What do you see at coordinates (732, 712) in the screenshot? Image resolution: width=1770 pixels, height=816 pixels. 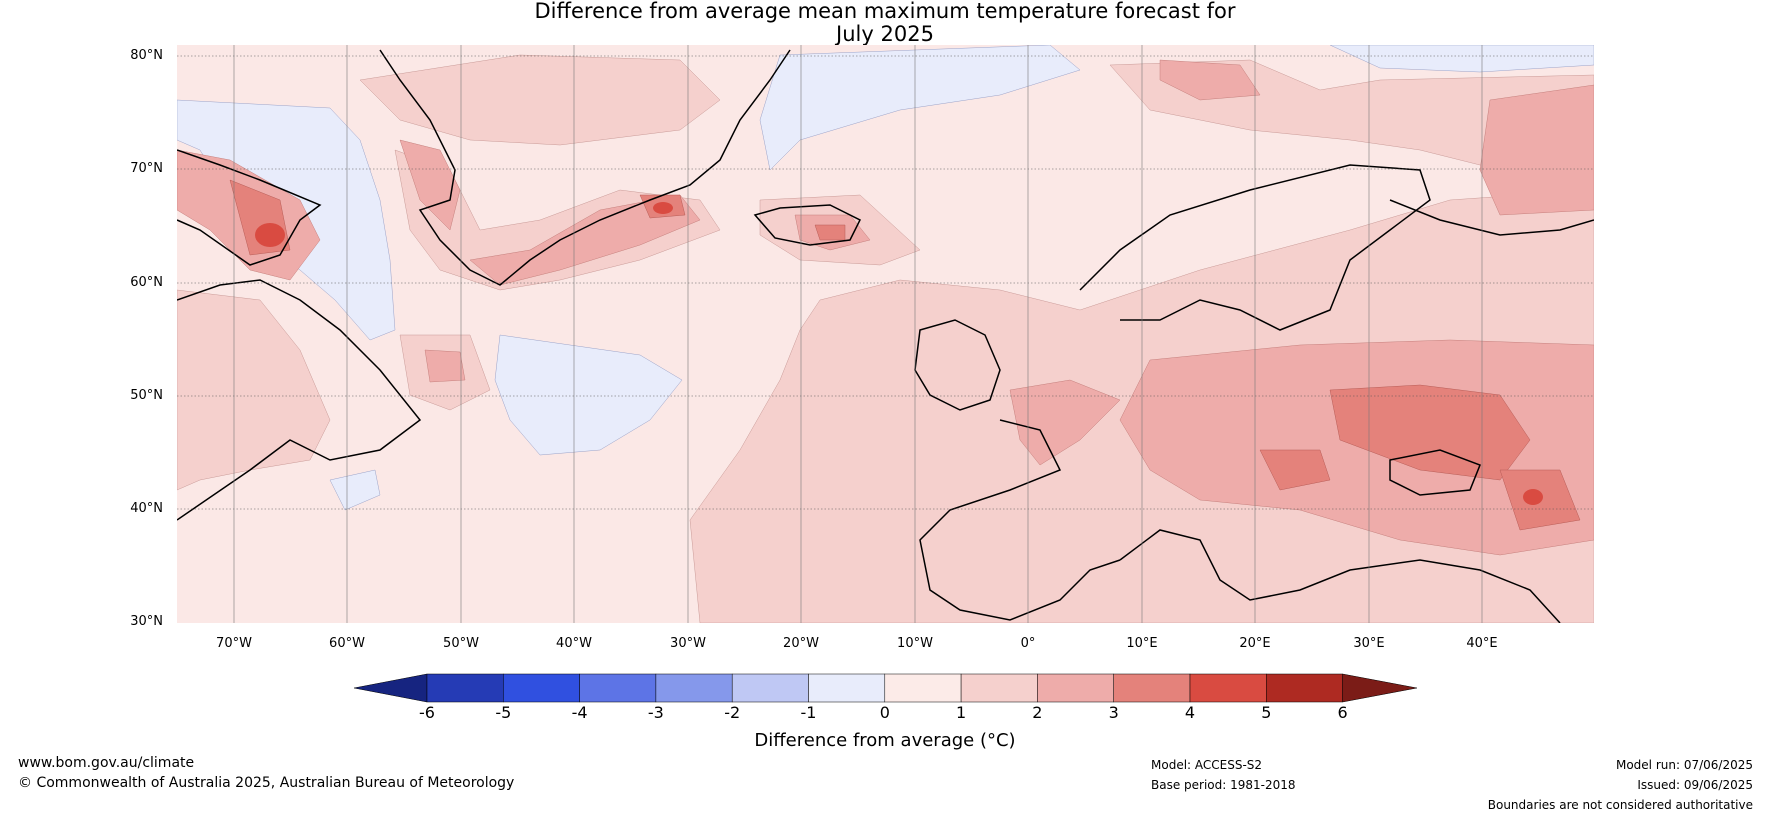 I see `colorbar-tick-label: -2` at bounding box center [732, 712].